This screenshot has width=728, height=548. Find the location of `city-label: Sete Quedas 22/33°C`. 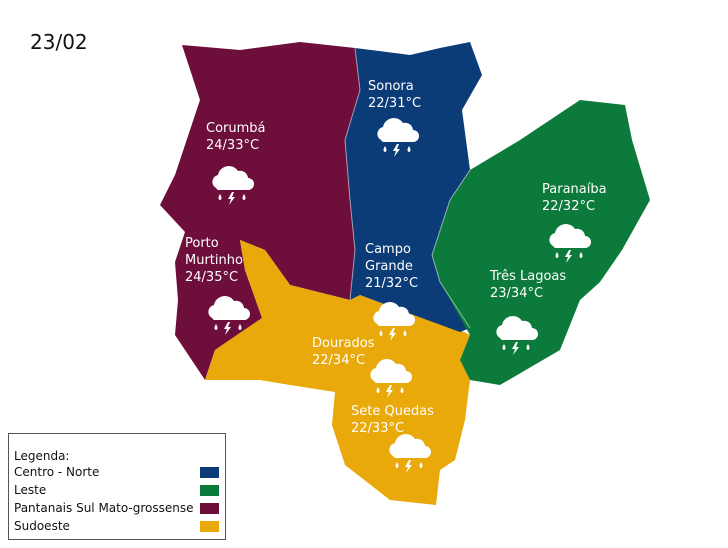

city-label: Sete Quedas 22/33°C is located at coordinates (396, 420).